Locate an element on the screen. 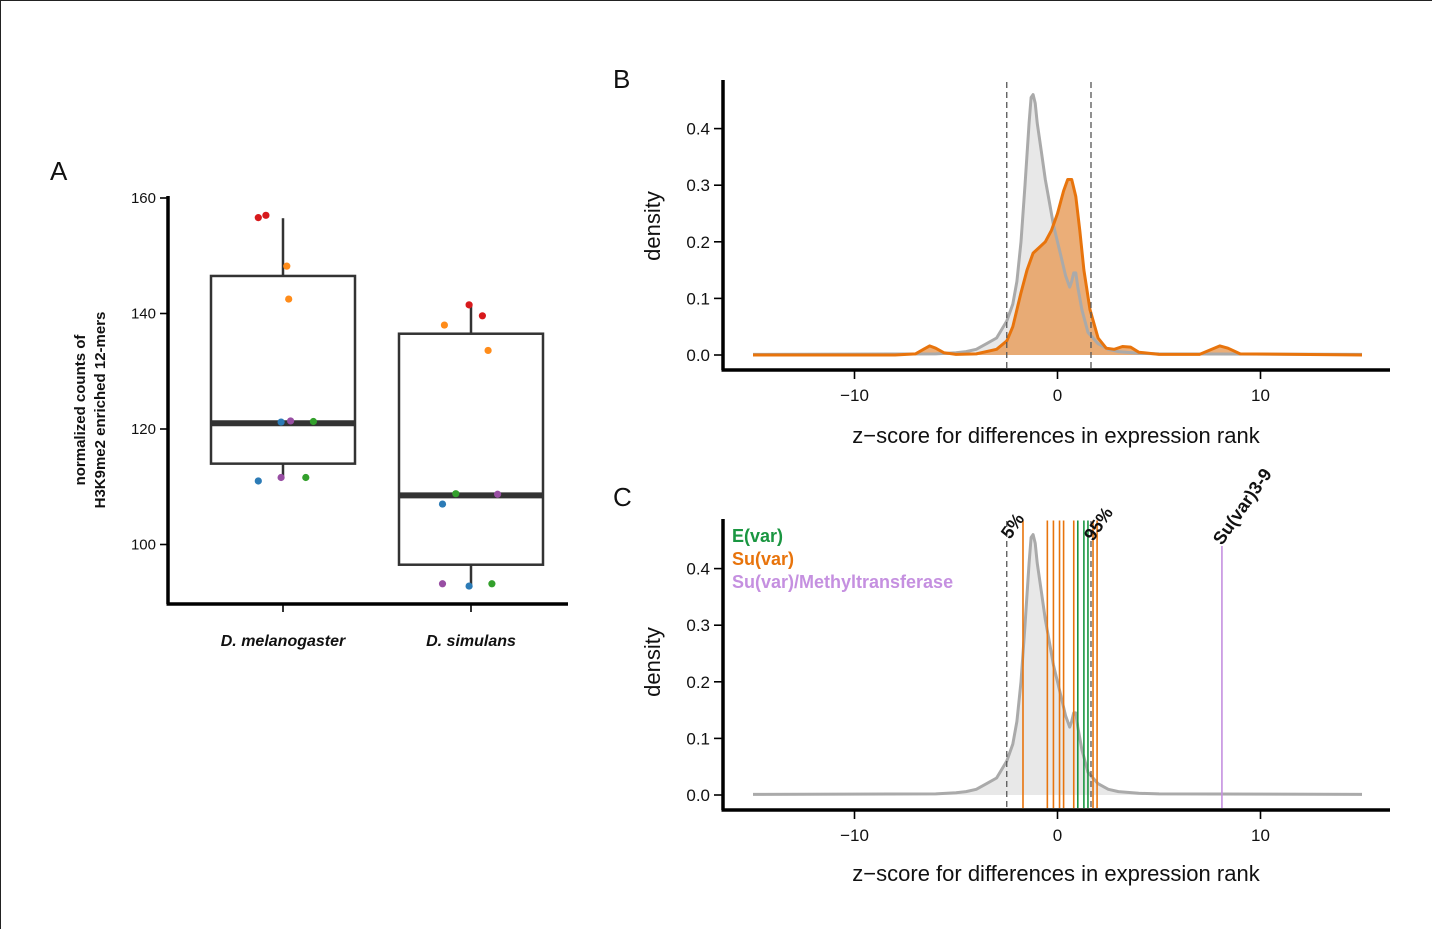  panel-c-ylabel: density is located at coordinates (652, 662).